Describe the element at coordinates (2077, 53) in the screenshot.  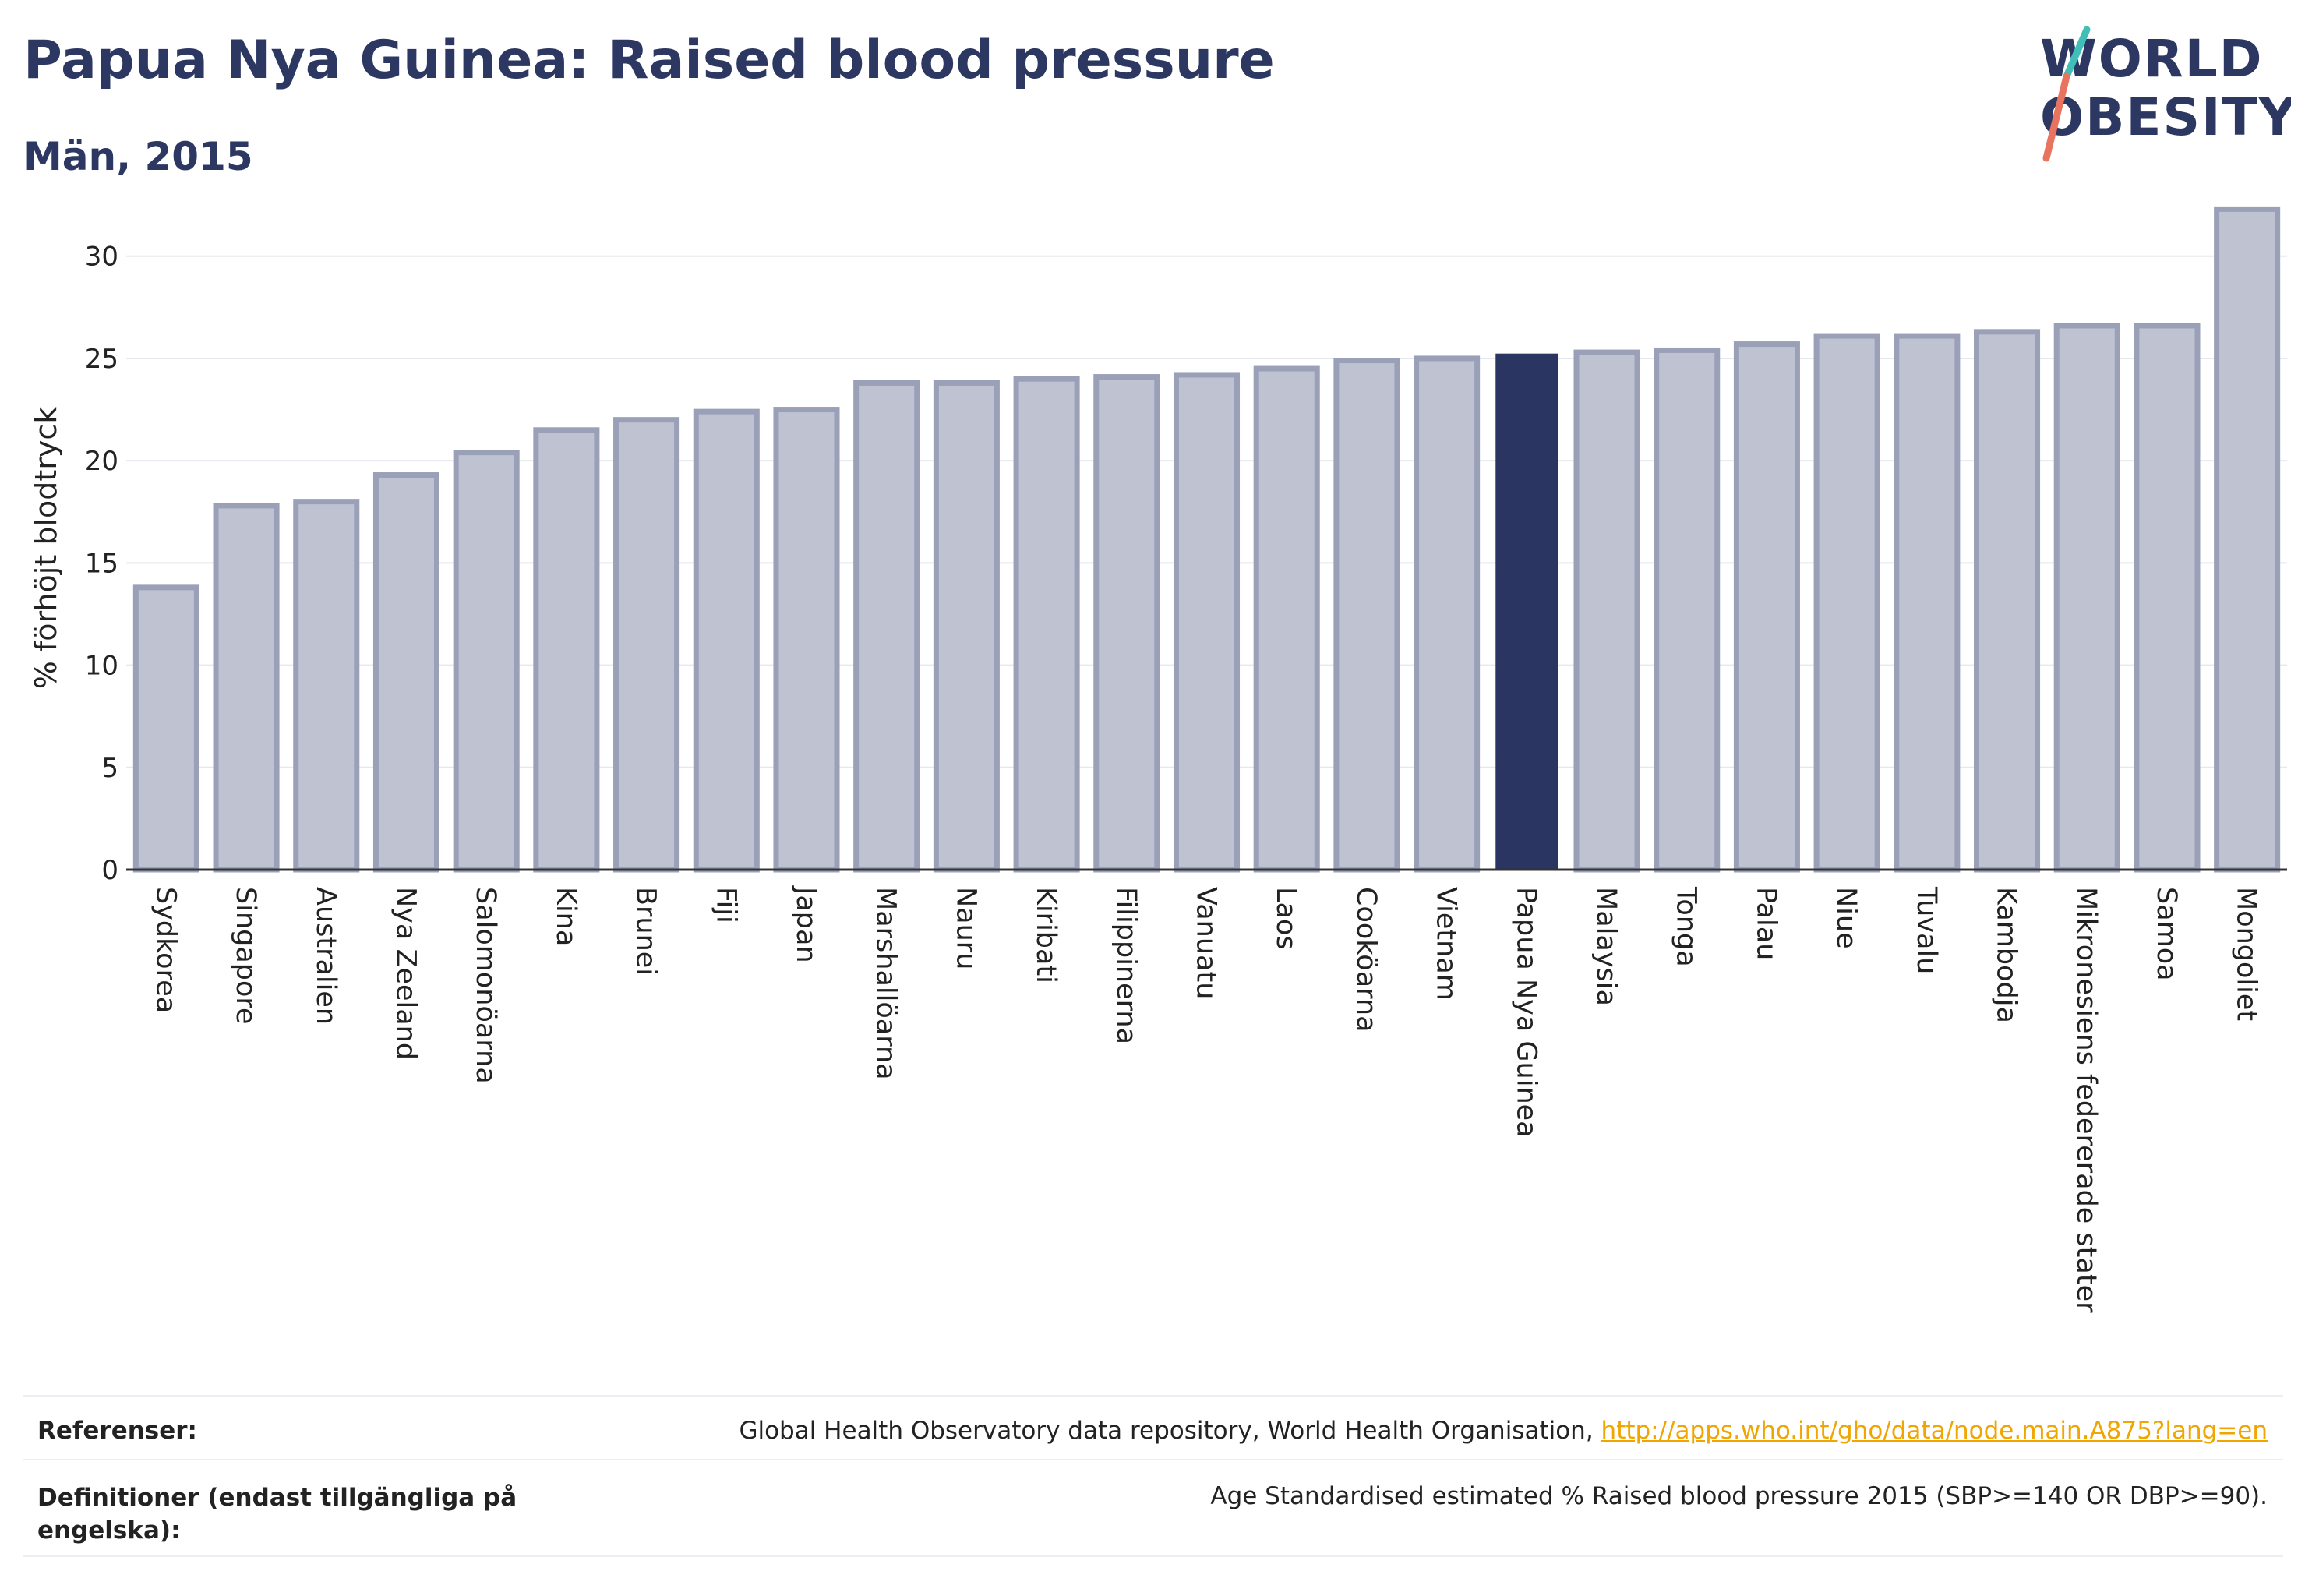
I see `logo-slash-teal` at that location.